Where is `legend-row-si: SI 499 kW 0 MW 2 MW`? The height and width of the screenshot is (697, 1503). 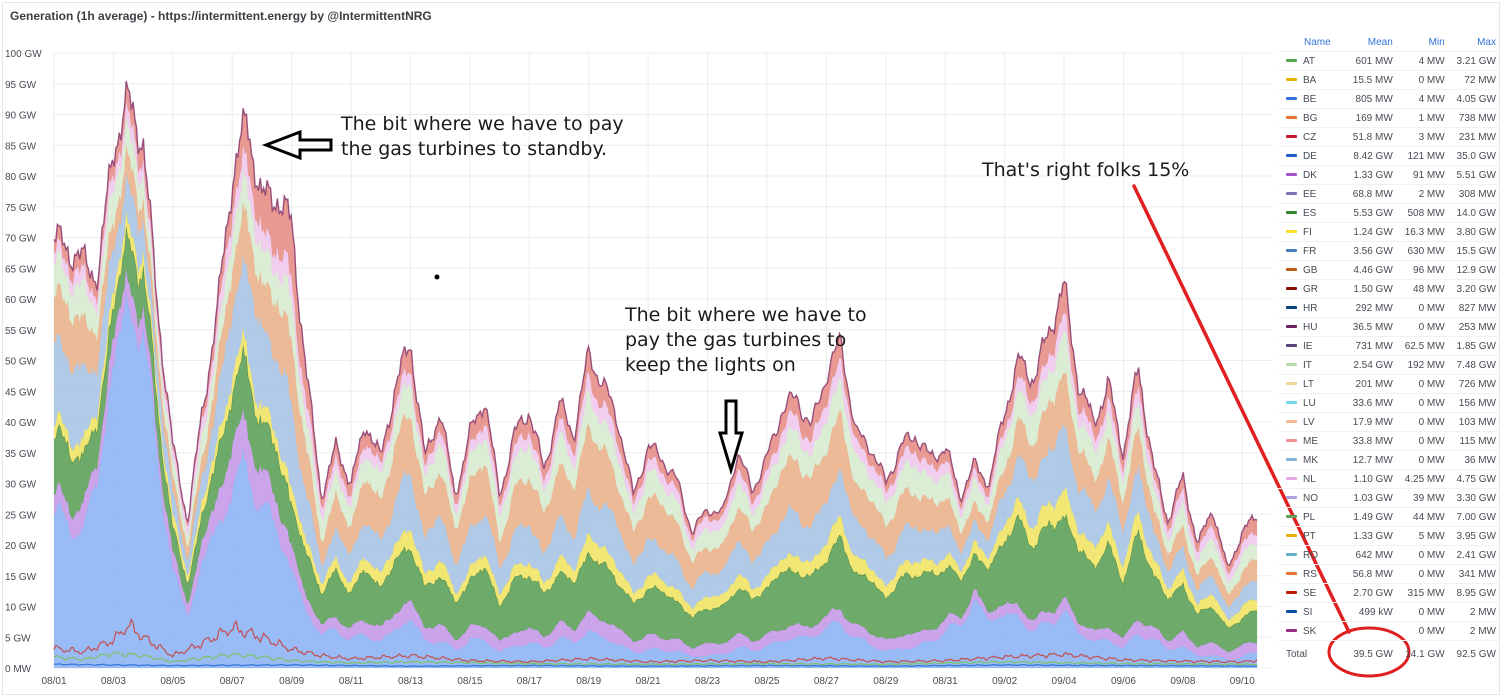 legend-row-si: SI 499 kW 0 MW 2 MW is located at coordinates (1389, 612).